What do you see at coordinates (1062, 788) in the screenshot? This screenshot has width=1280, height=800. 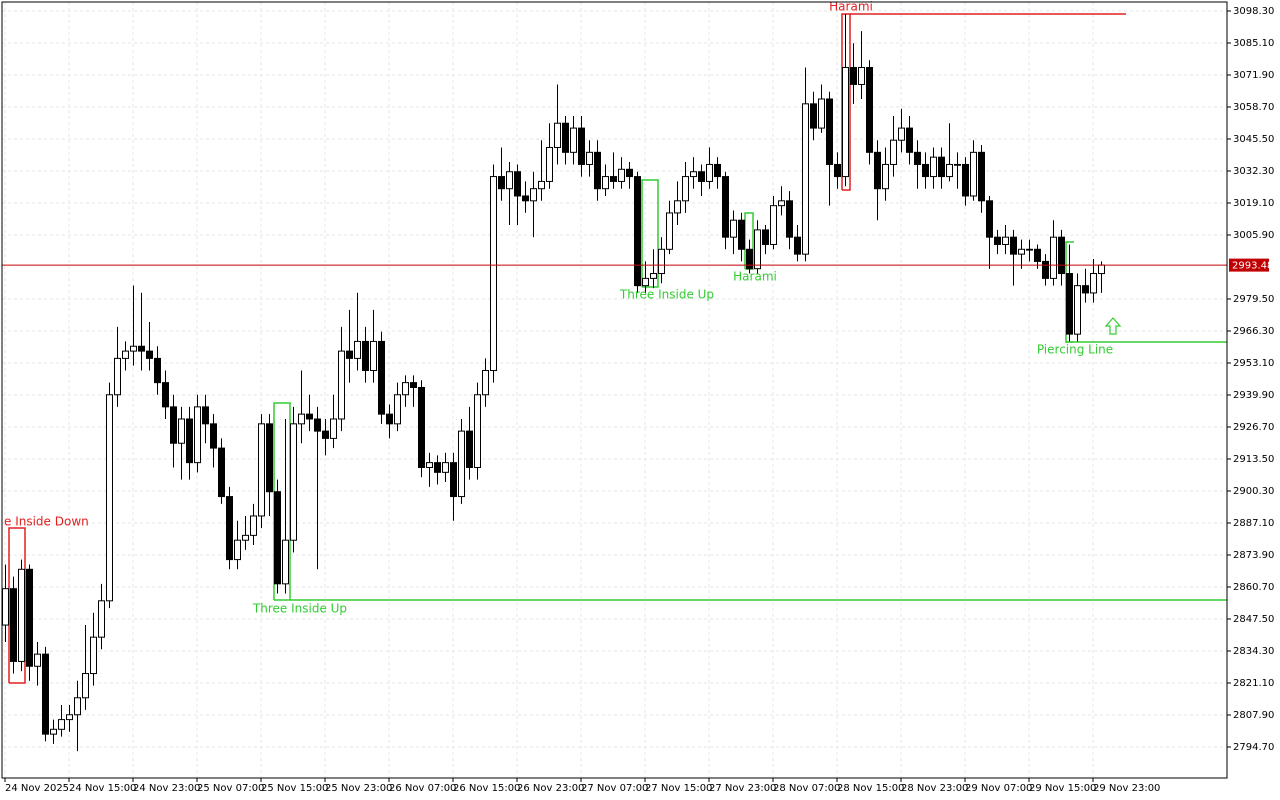 I see `x-tick-label: 29 Nov 15:00` at bounding box center [1062, 788].